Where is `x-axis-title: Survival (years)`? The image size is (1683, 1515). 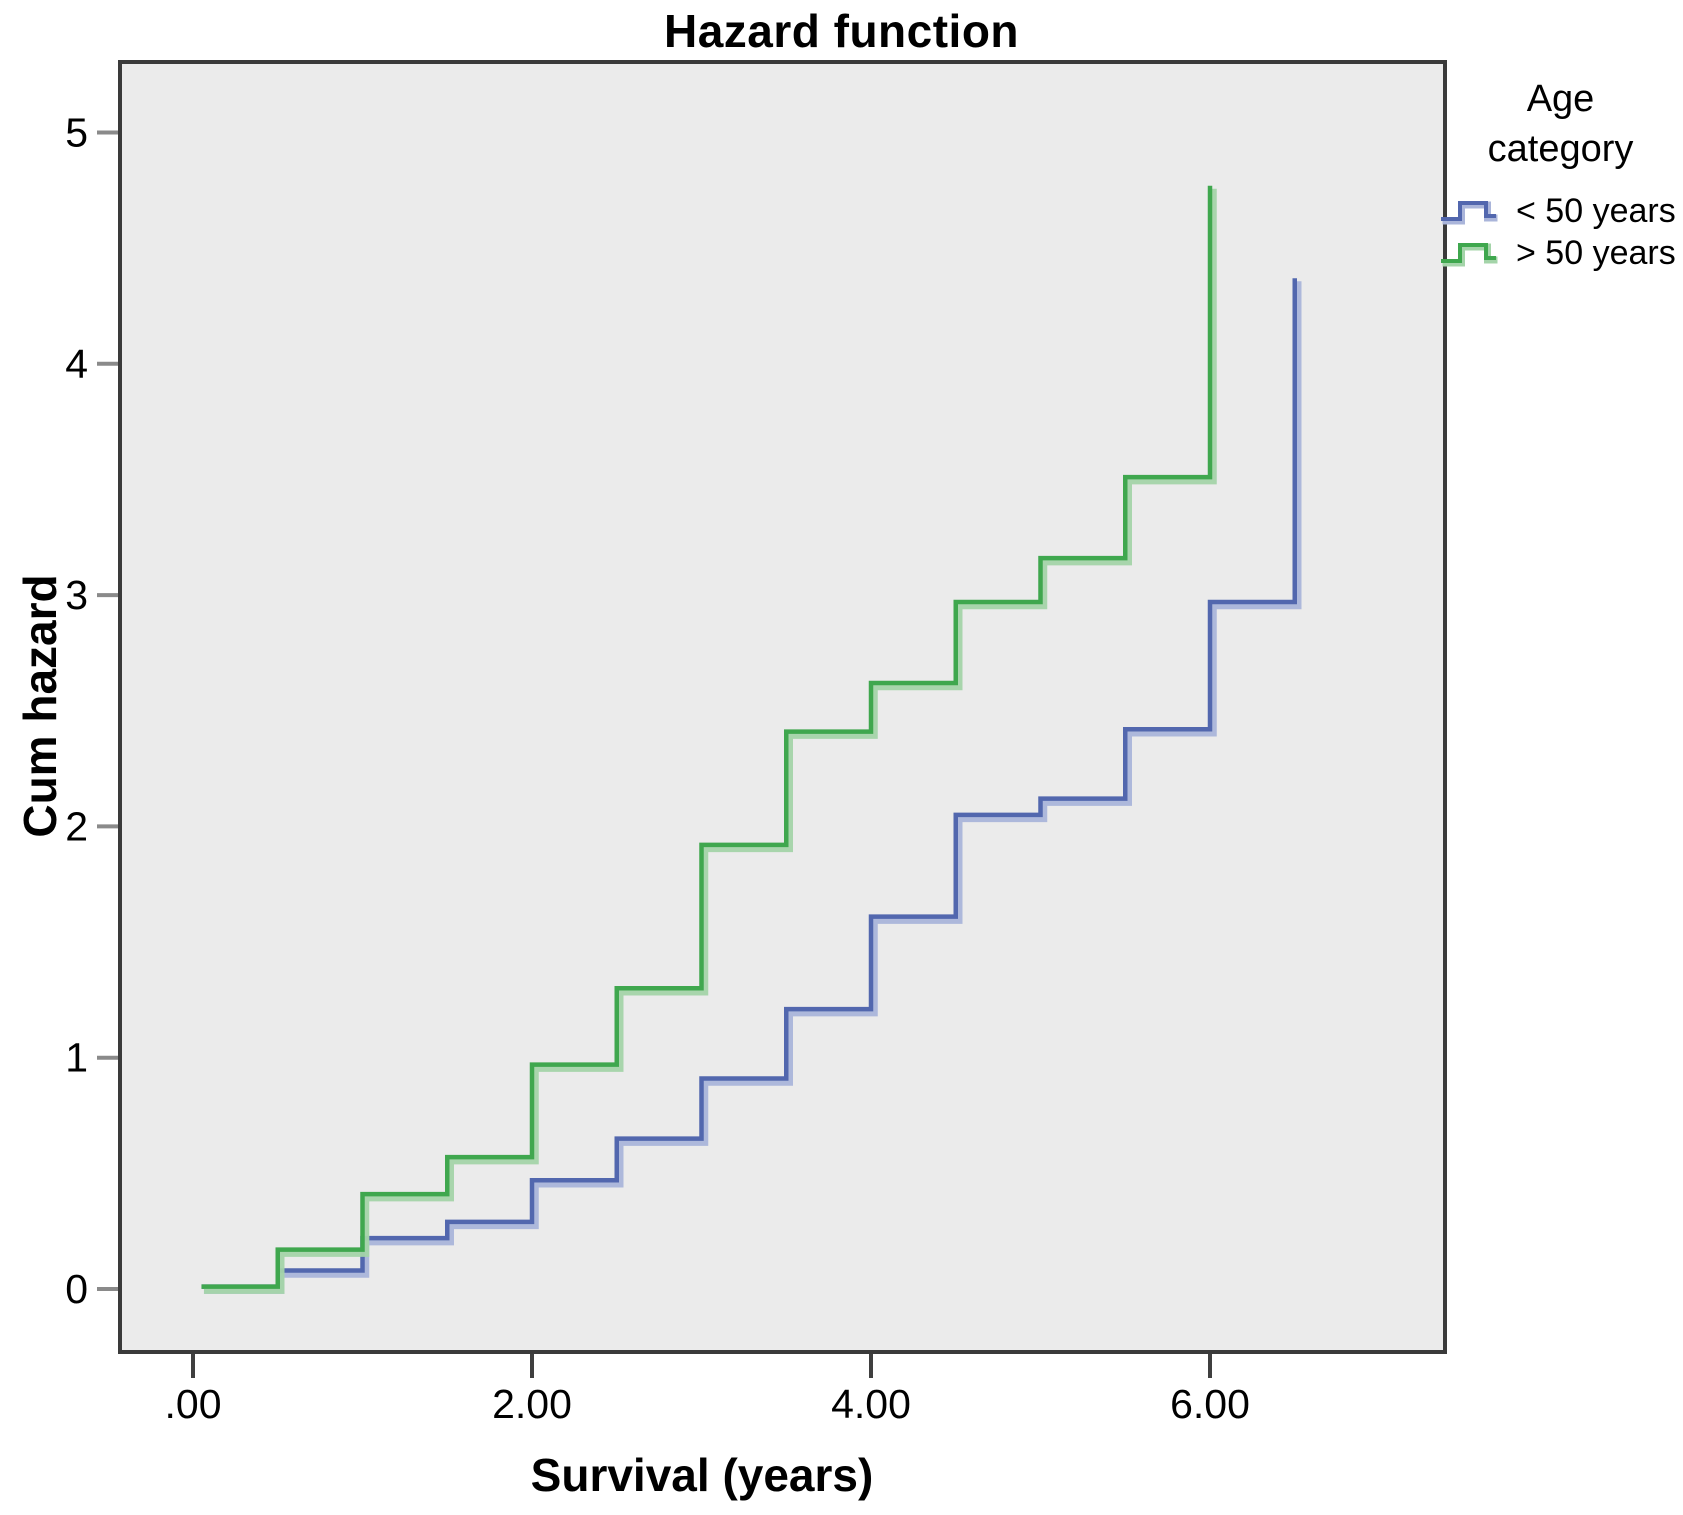 x-axis-title: Survival (years) is located at coordinates (702, 1475).